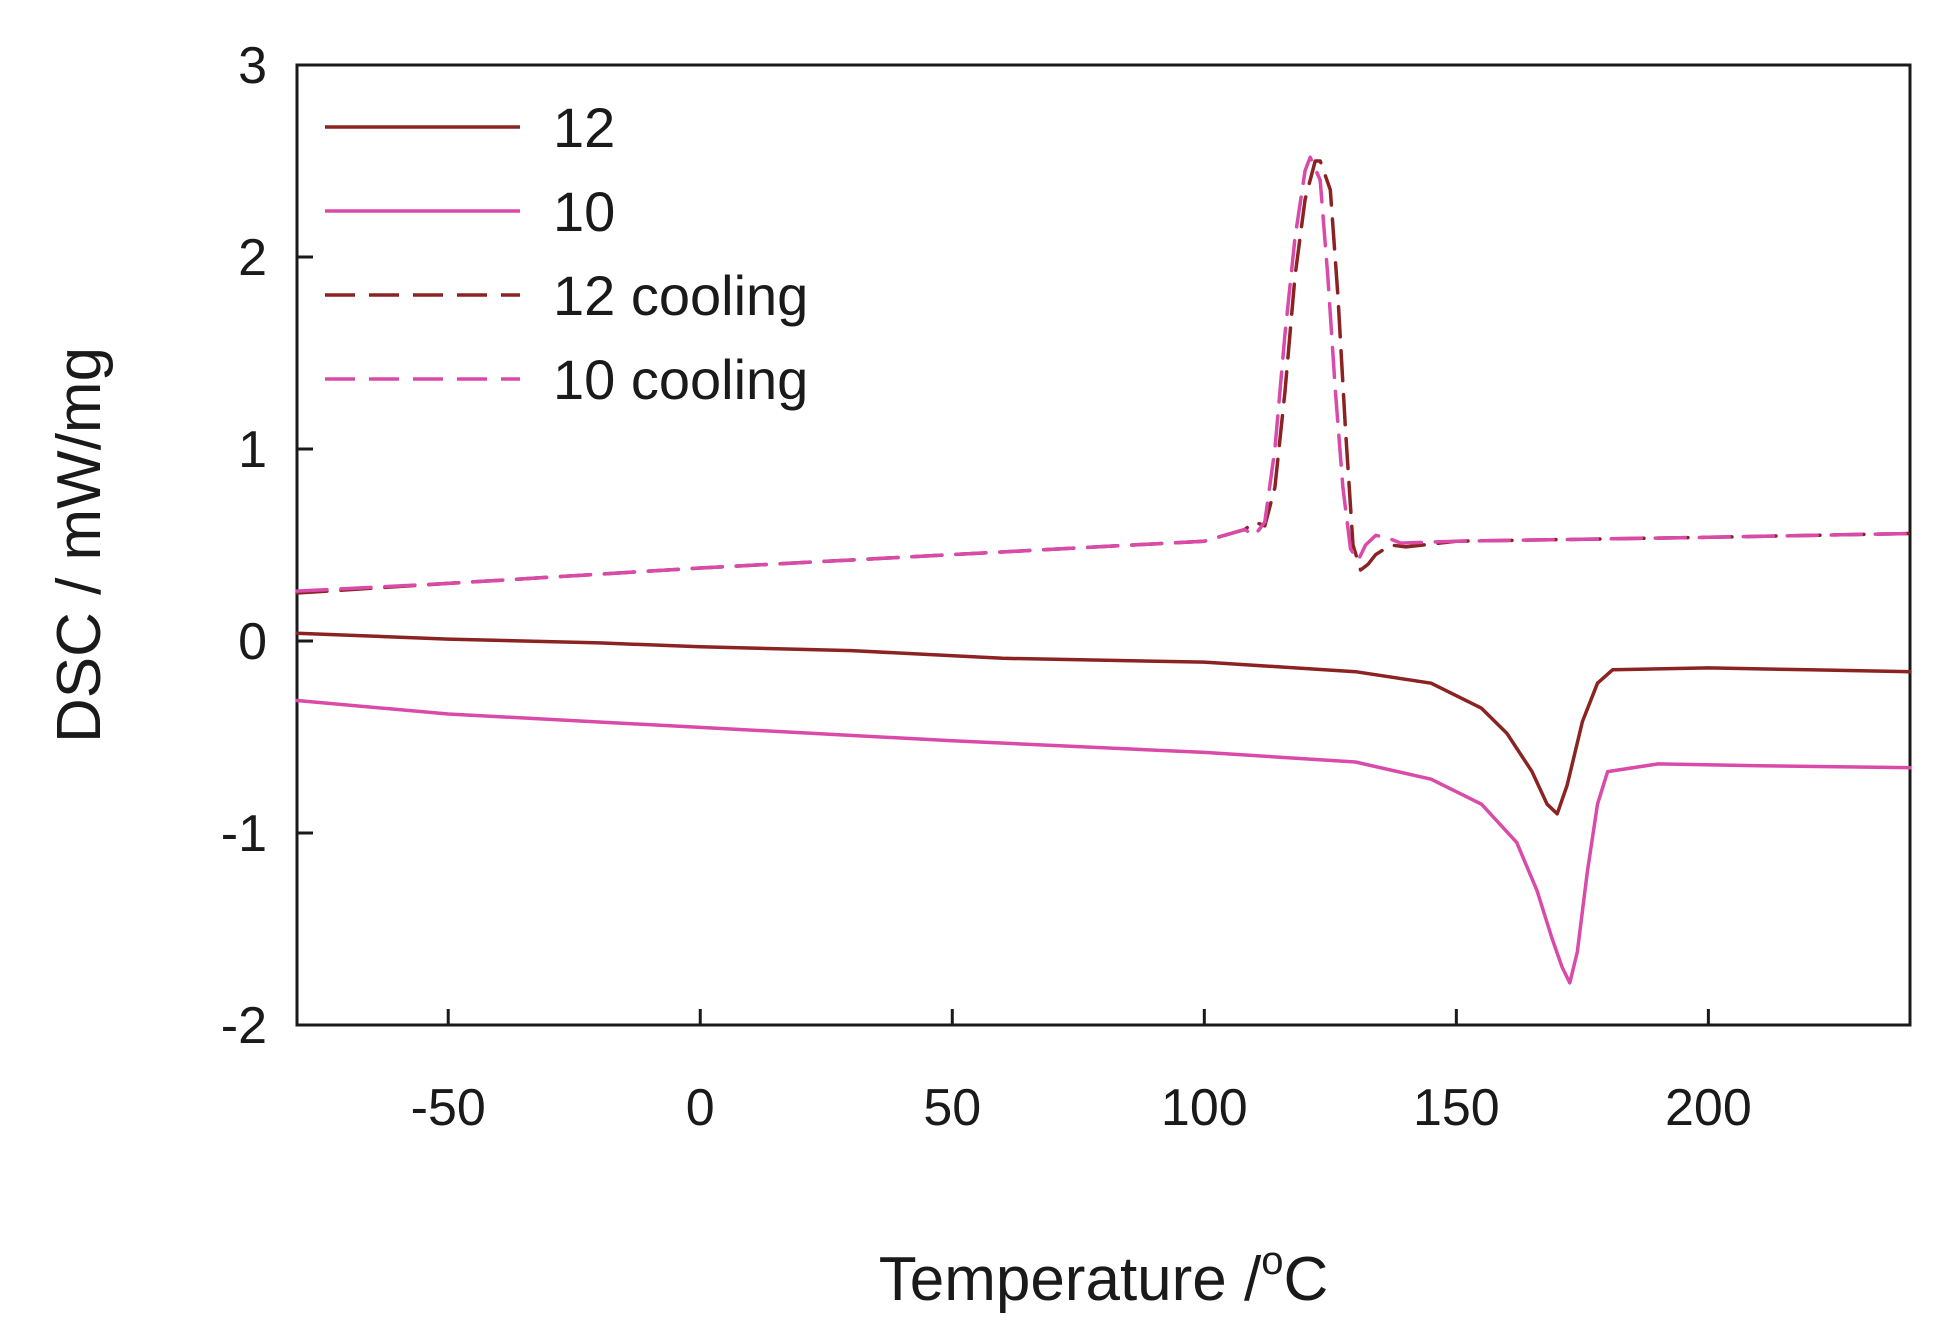  I want to click on y-tick-label: 3, so click(252, 66).